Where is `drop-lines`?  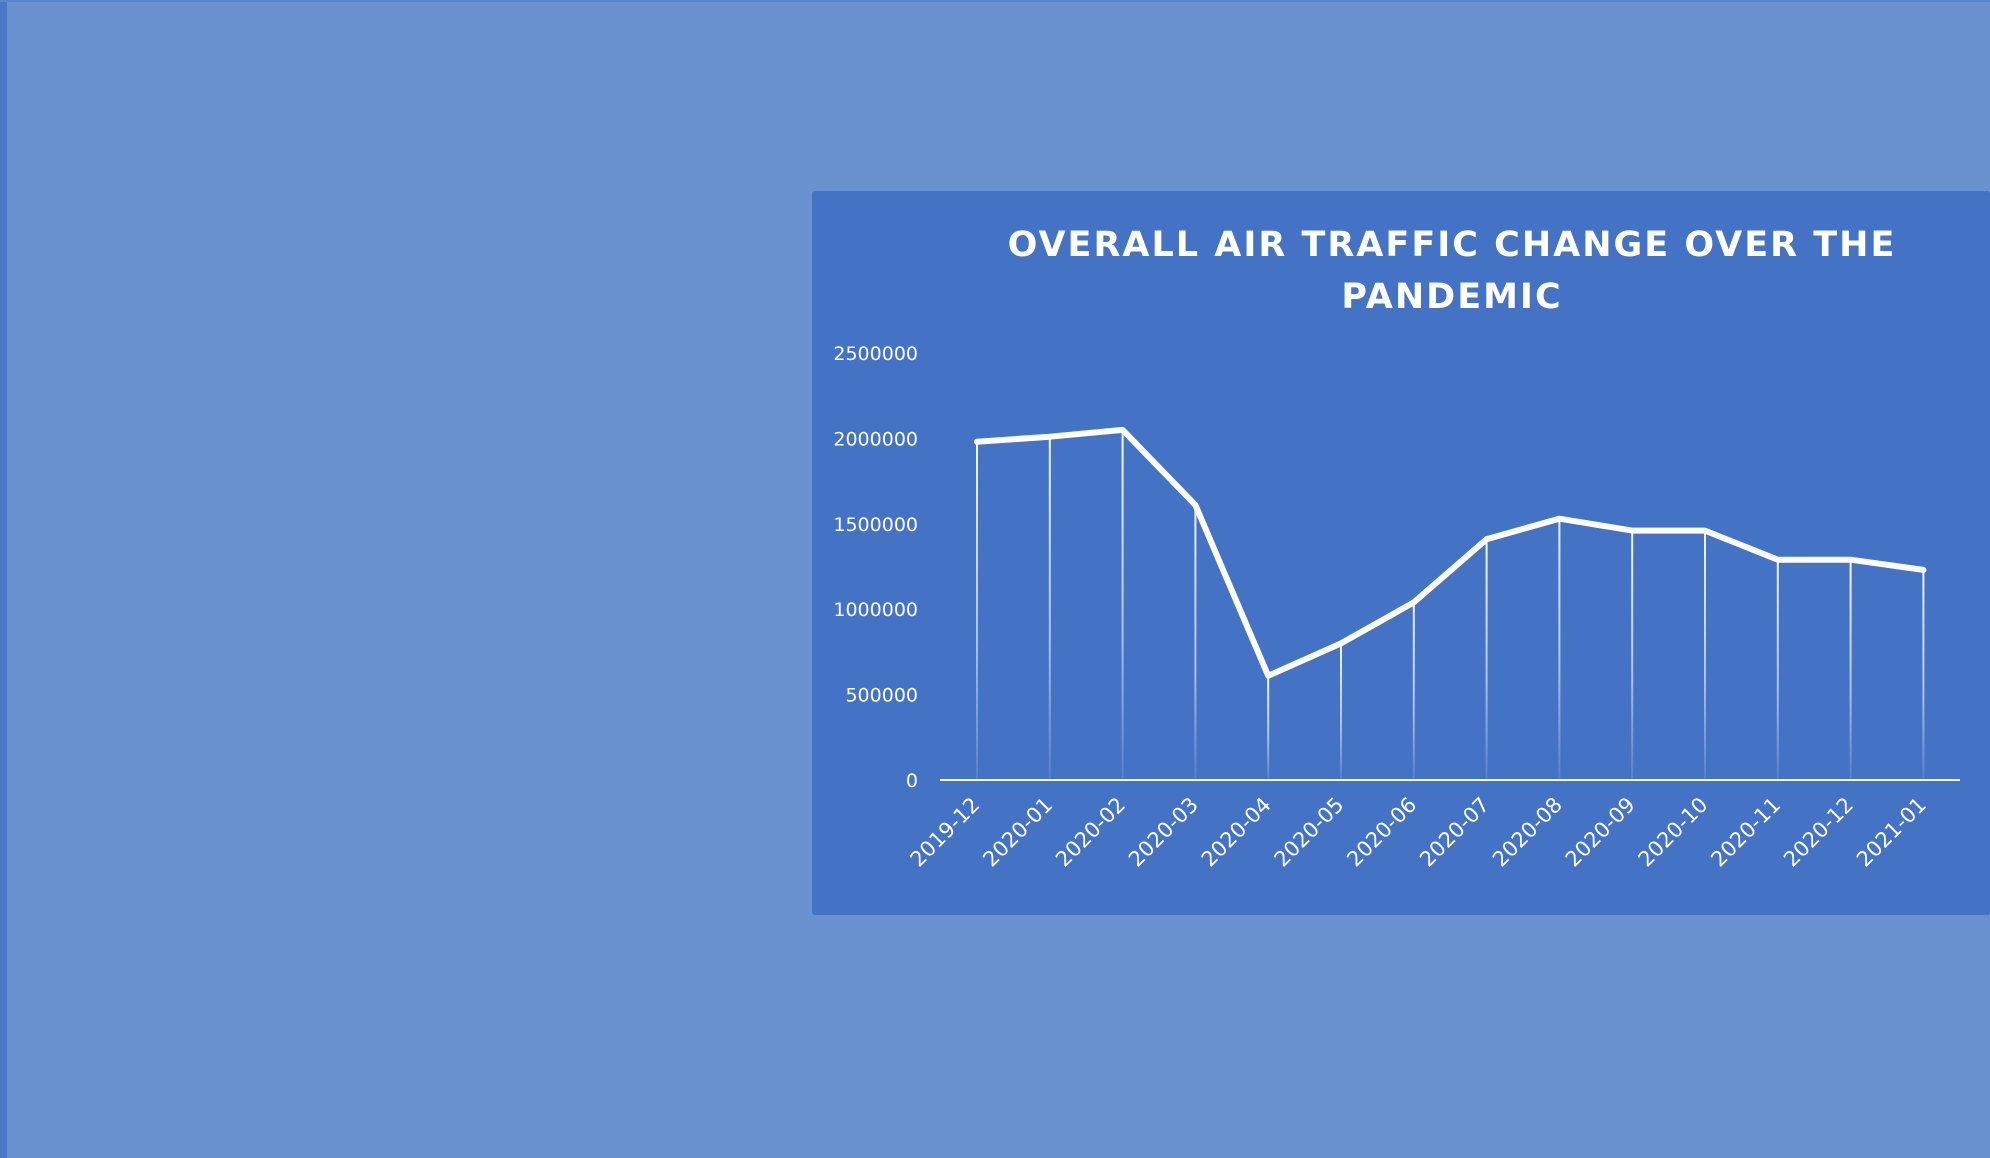 drop-lines is located at coordinates (1450, 604).